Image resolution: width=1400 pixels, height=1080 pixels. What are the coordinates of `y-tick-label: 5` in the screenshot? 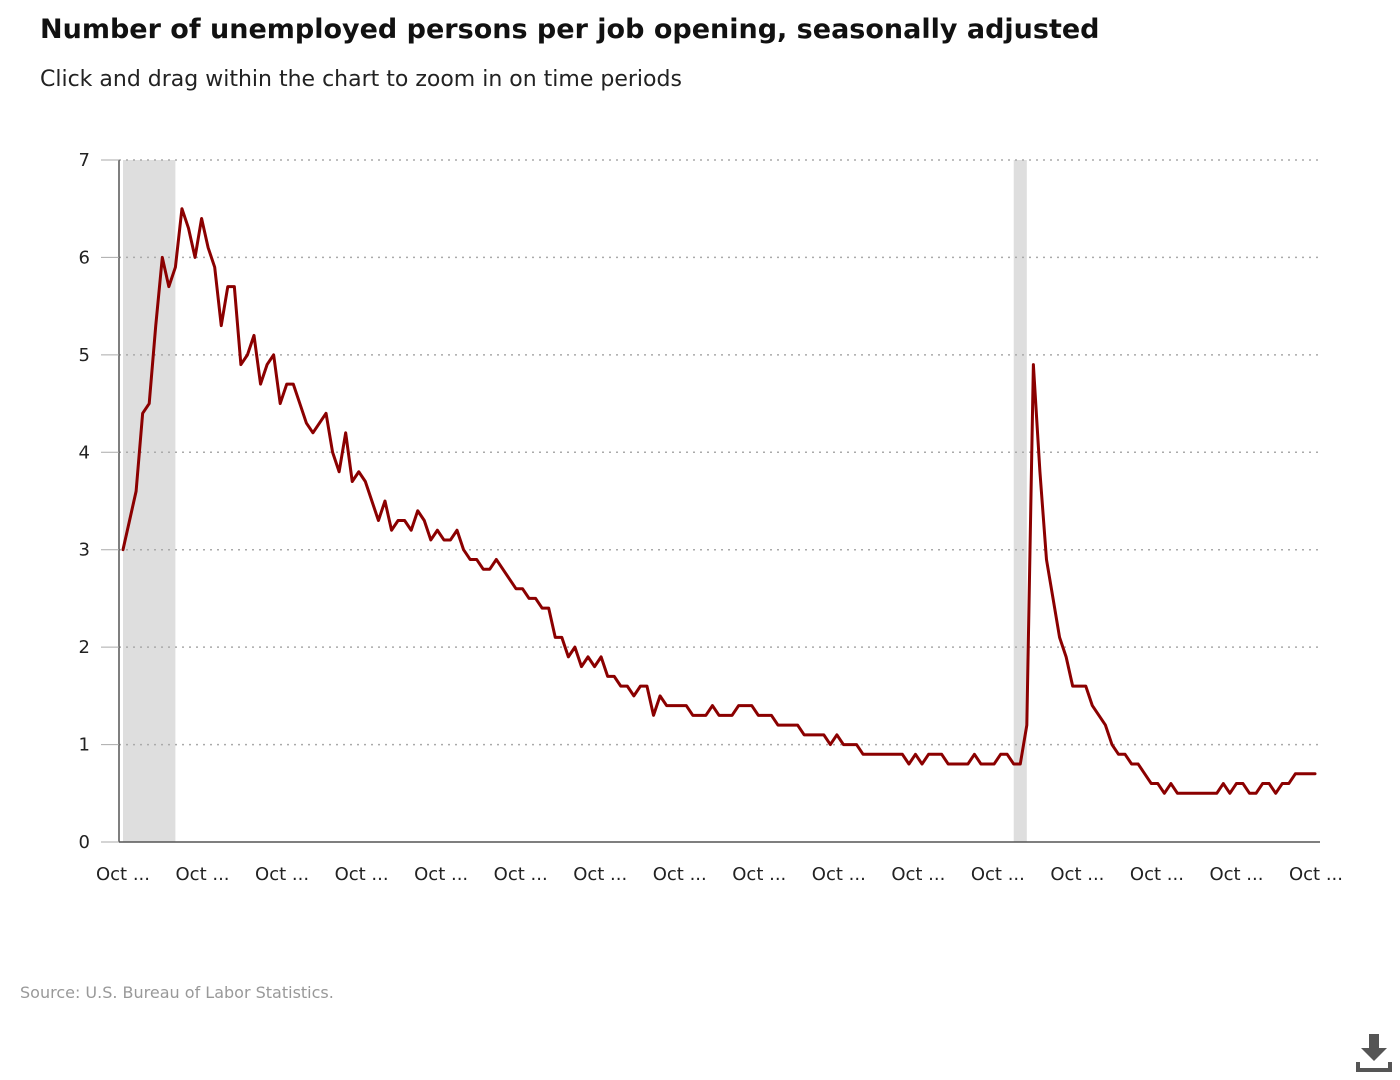 It's located at (84, 355).